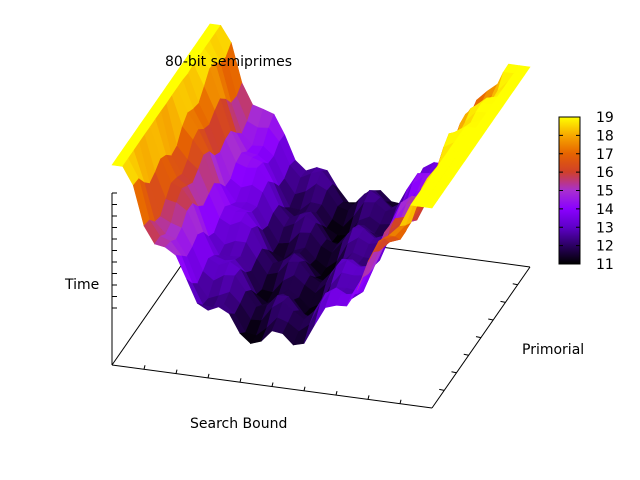  I want to click on colorbox-tick-label: 11, so click(605, 265).